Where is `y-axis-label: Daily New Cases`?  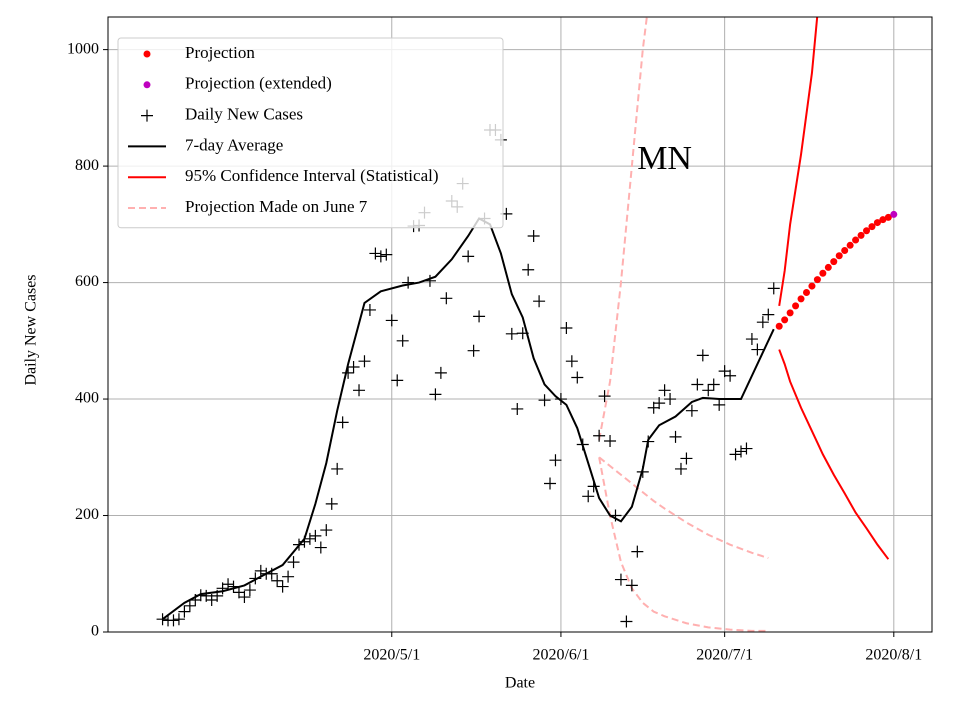
y-axis-label: Daily New Cases is located at coordinates (31, 329).